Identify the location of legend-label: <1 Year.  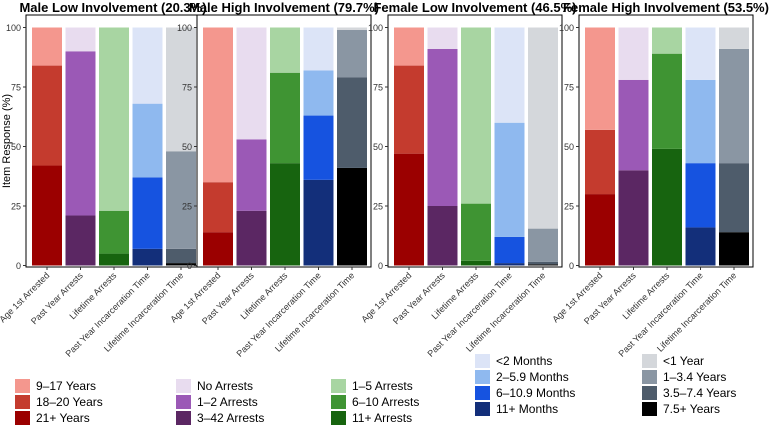
(684, 360).